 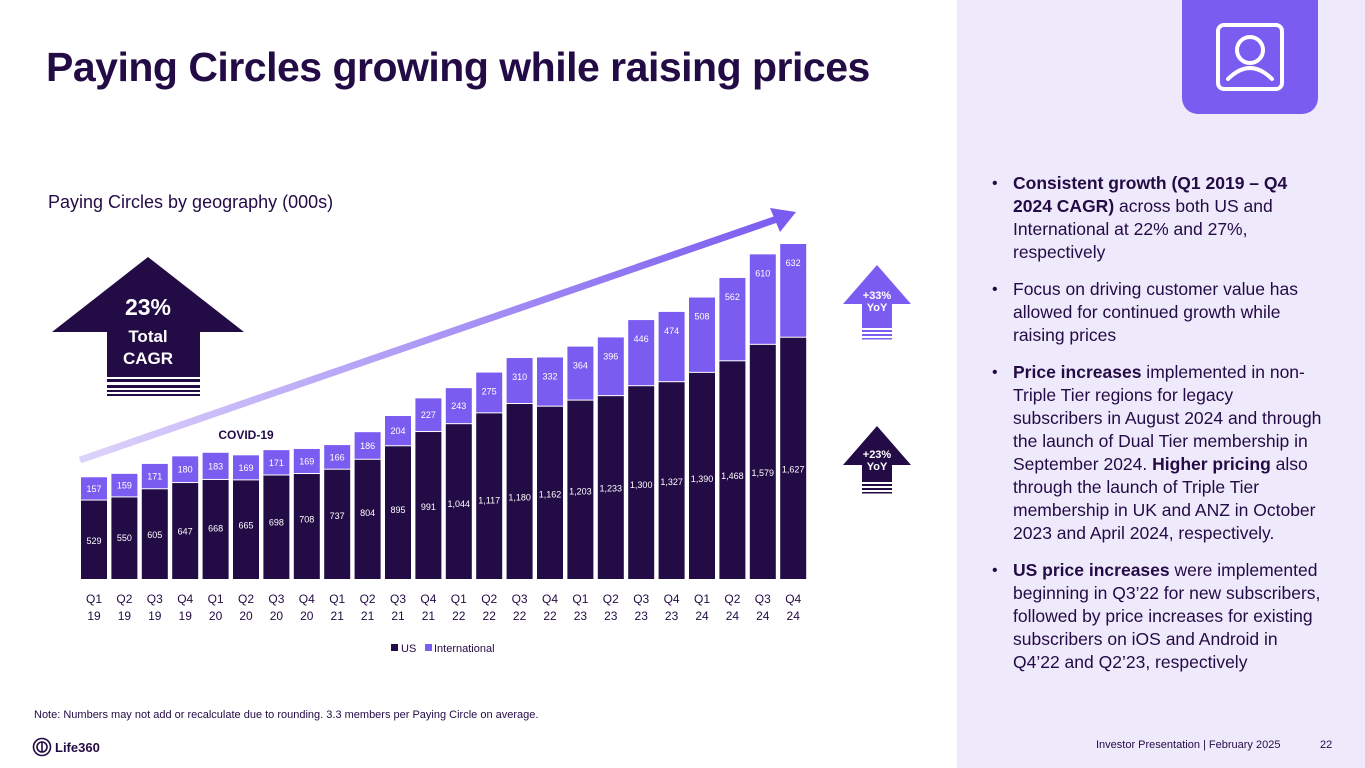 What do you see at coordinates (367, 513) in the screenshot?
I see `data-label-us: 804` at bounding box center [367, 513].